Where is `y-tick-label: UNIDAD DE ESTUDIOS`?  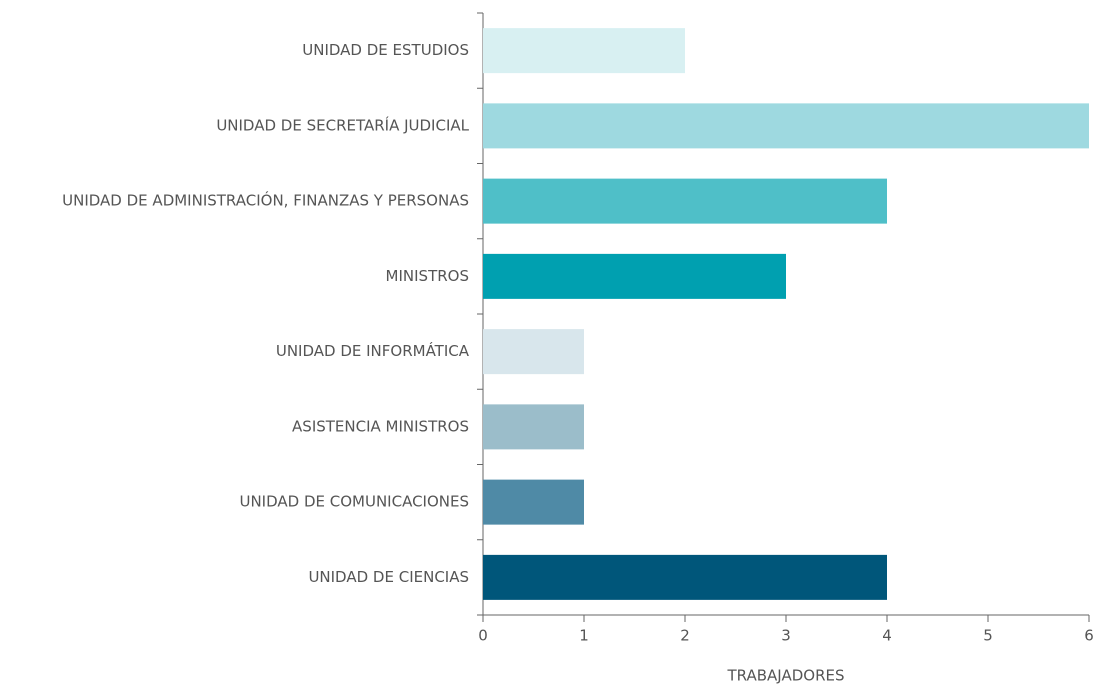 y-tick-label: UNIDAD DE ESTUDIOS is located at coordinates (385, 50).